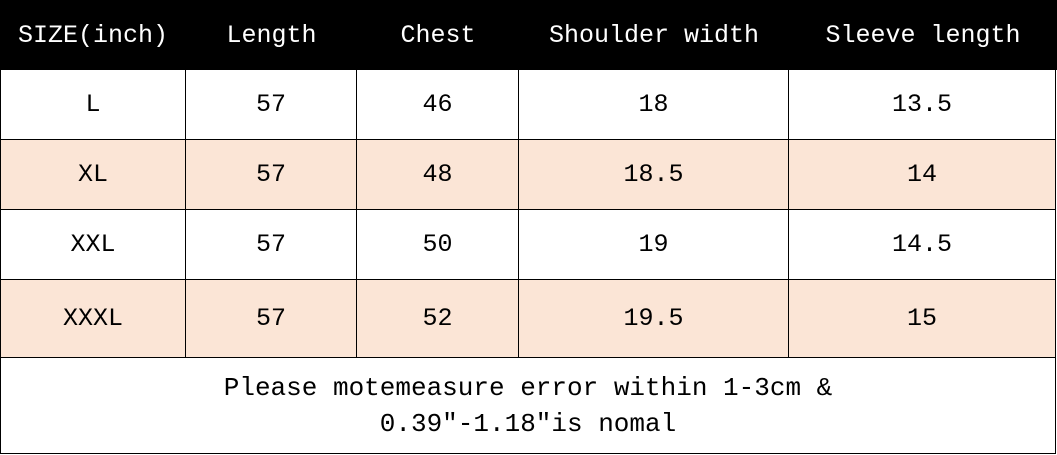 The height and width of the screenshot is (455, 1057). I want to click on table-cell: 50, so click(438, 245).